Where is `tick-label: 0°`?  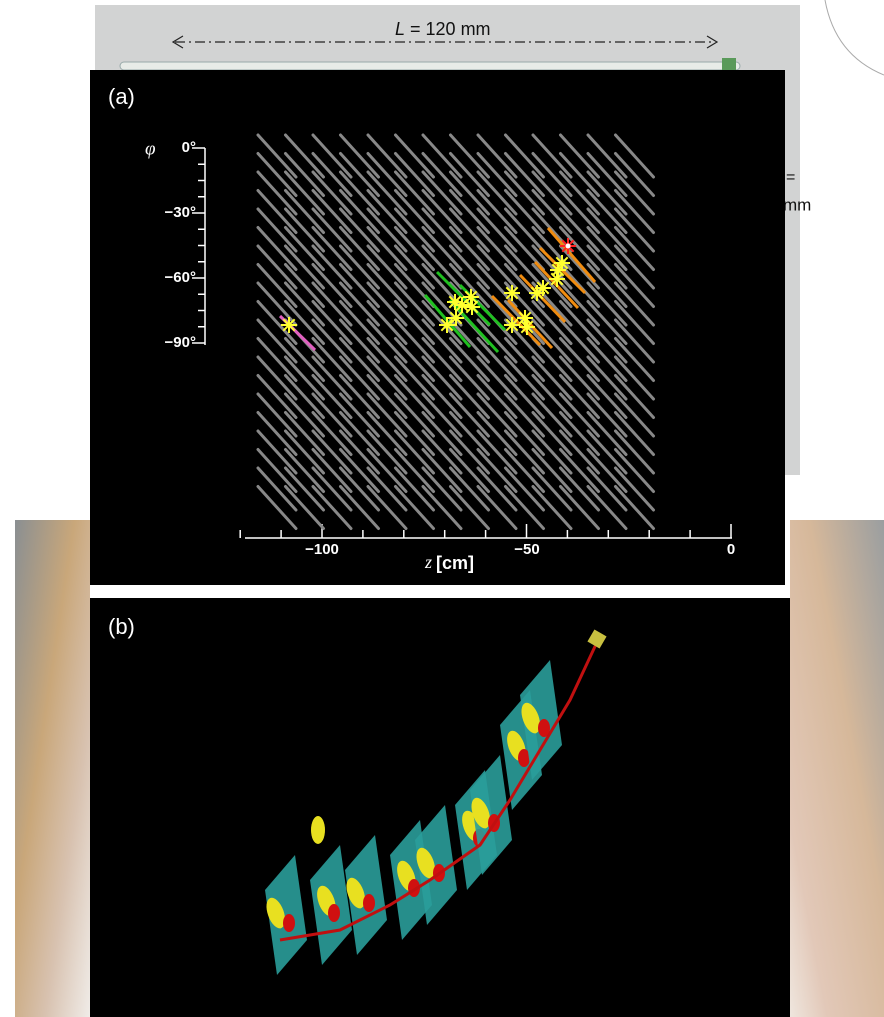 tick-label: 0° is located at coordinates (189, 147).